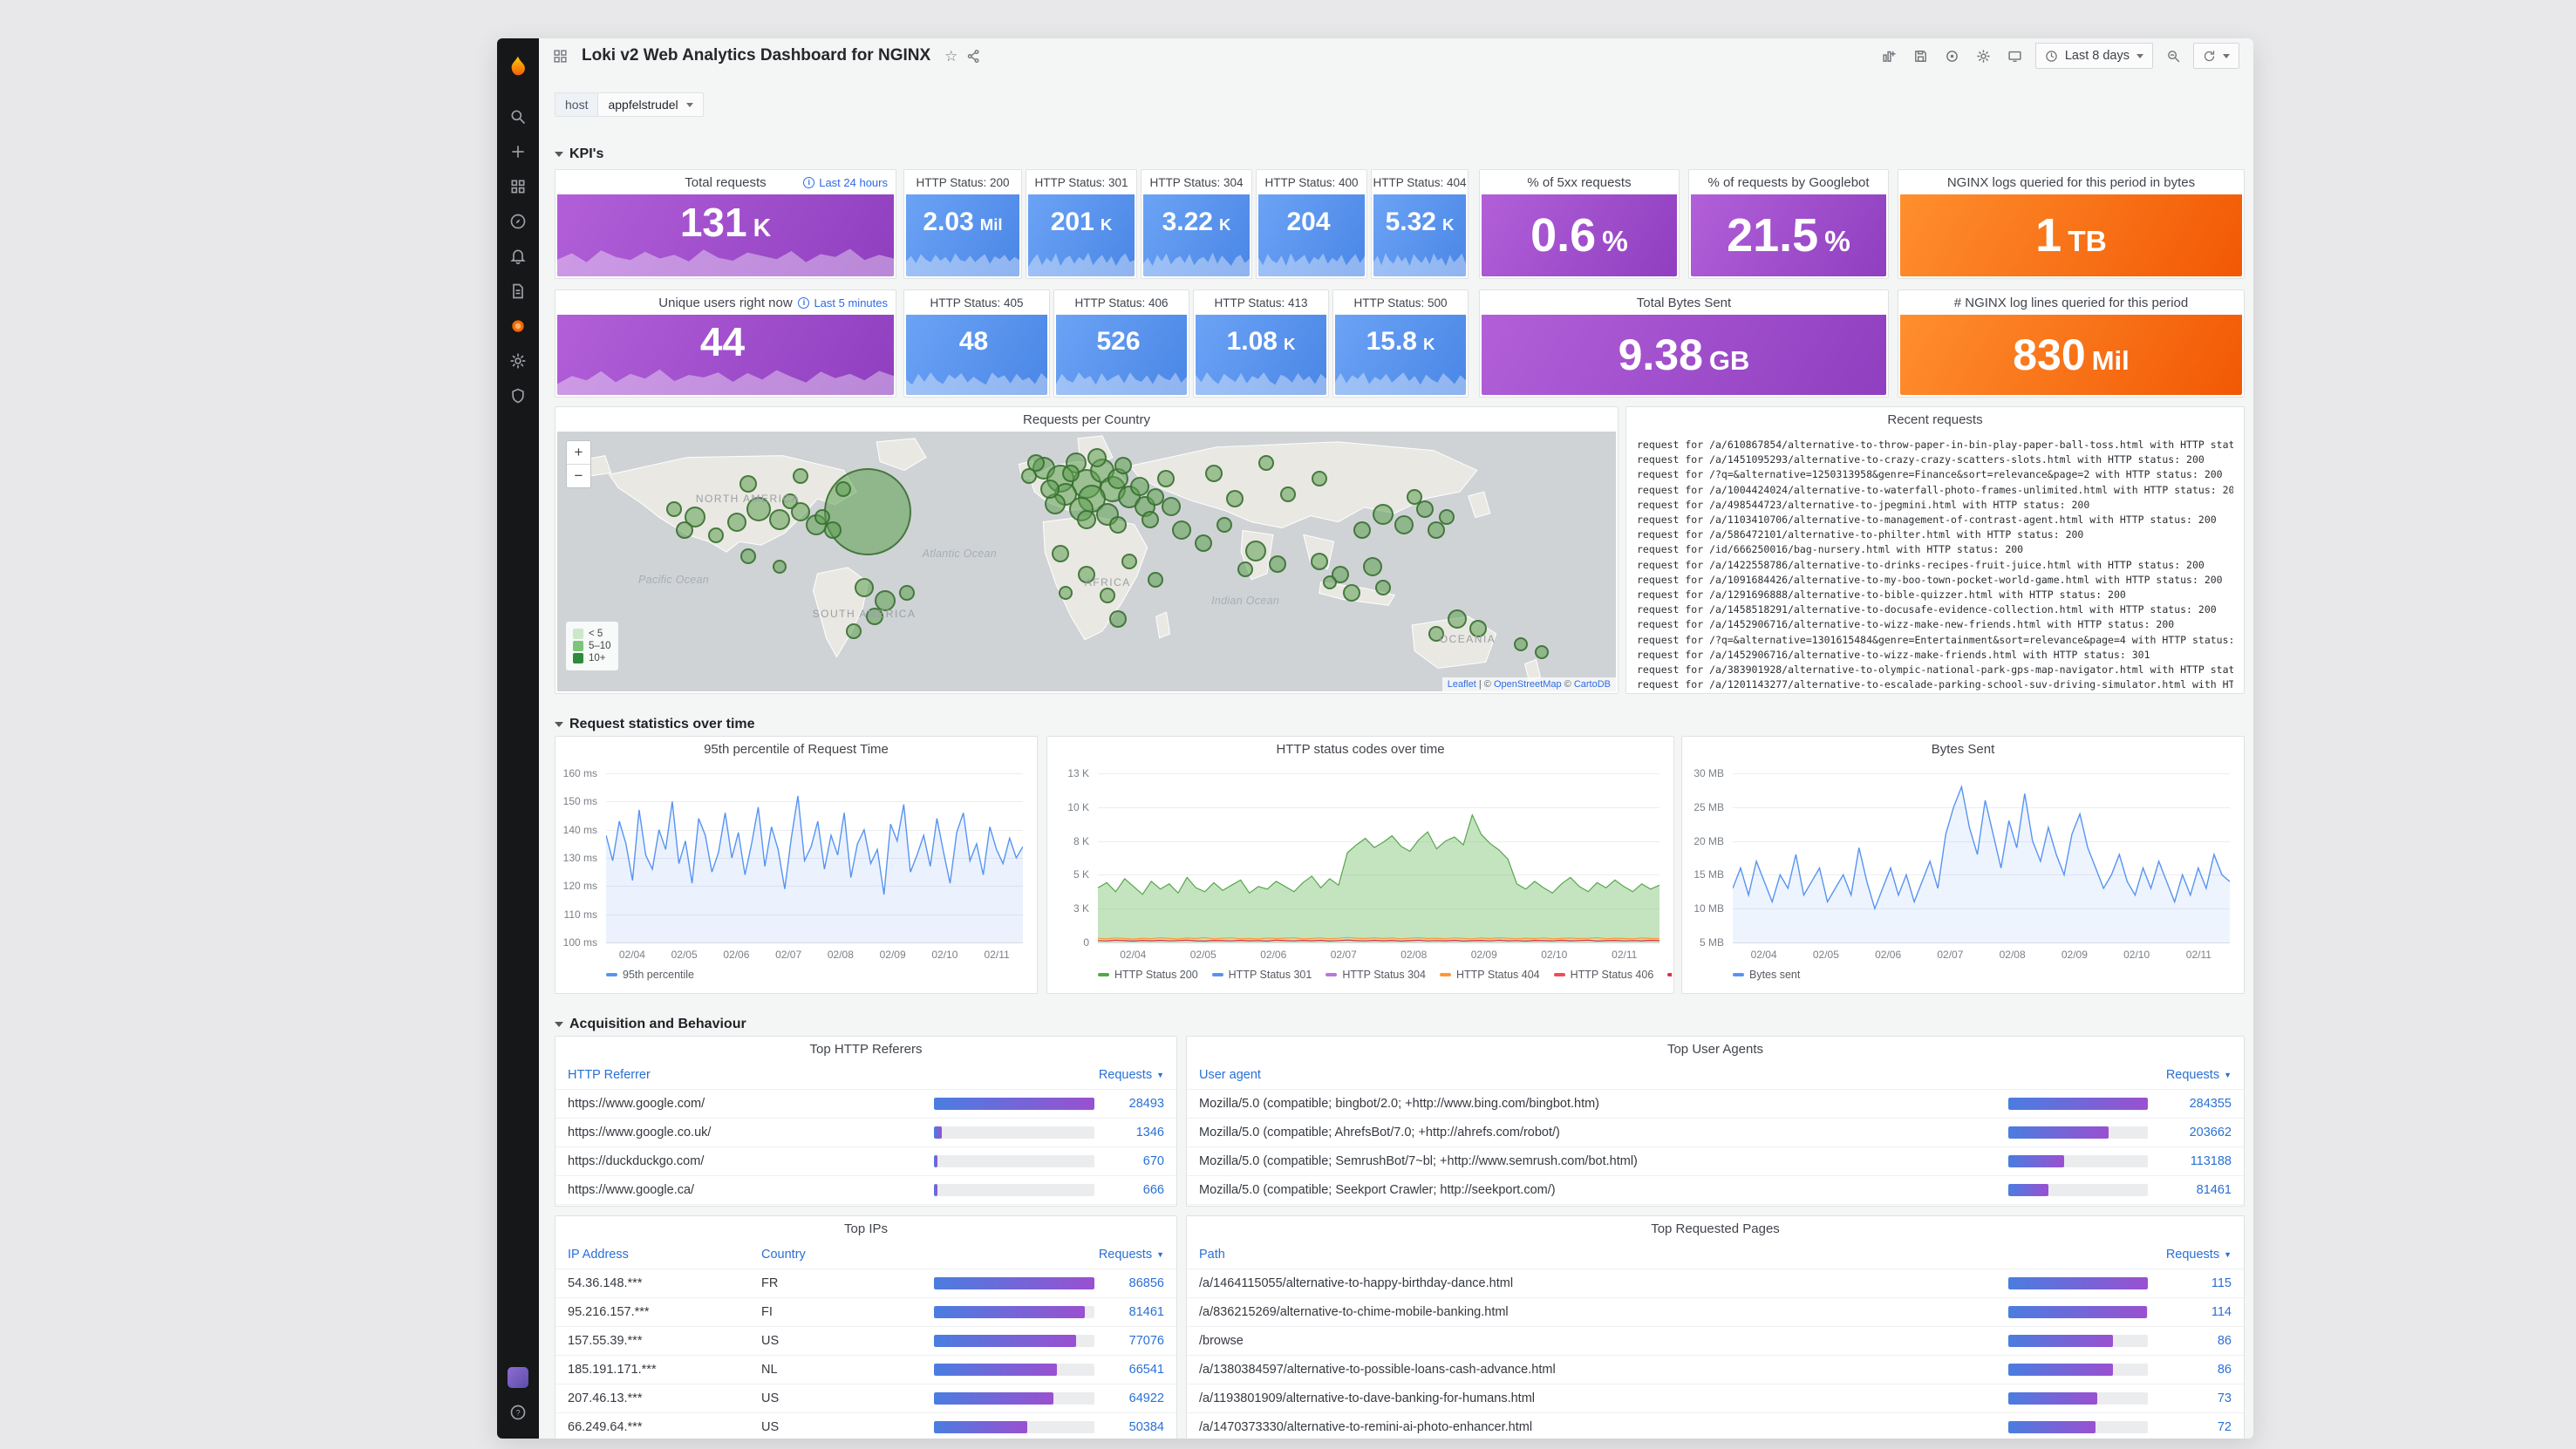  I want to click on panel-title: HTTP Status: 413, so click(1261, 303).